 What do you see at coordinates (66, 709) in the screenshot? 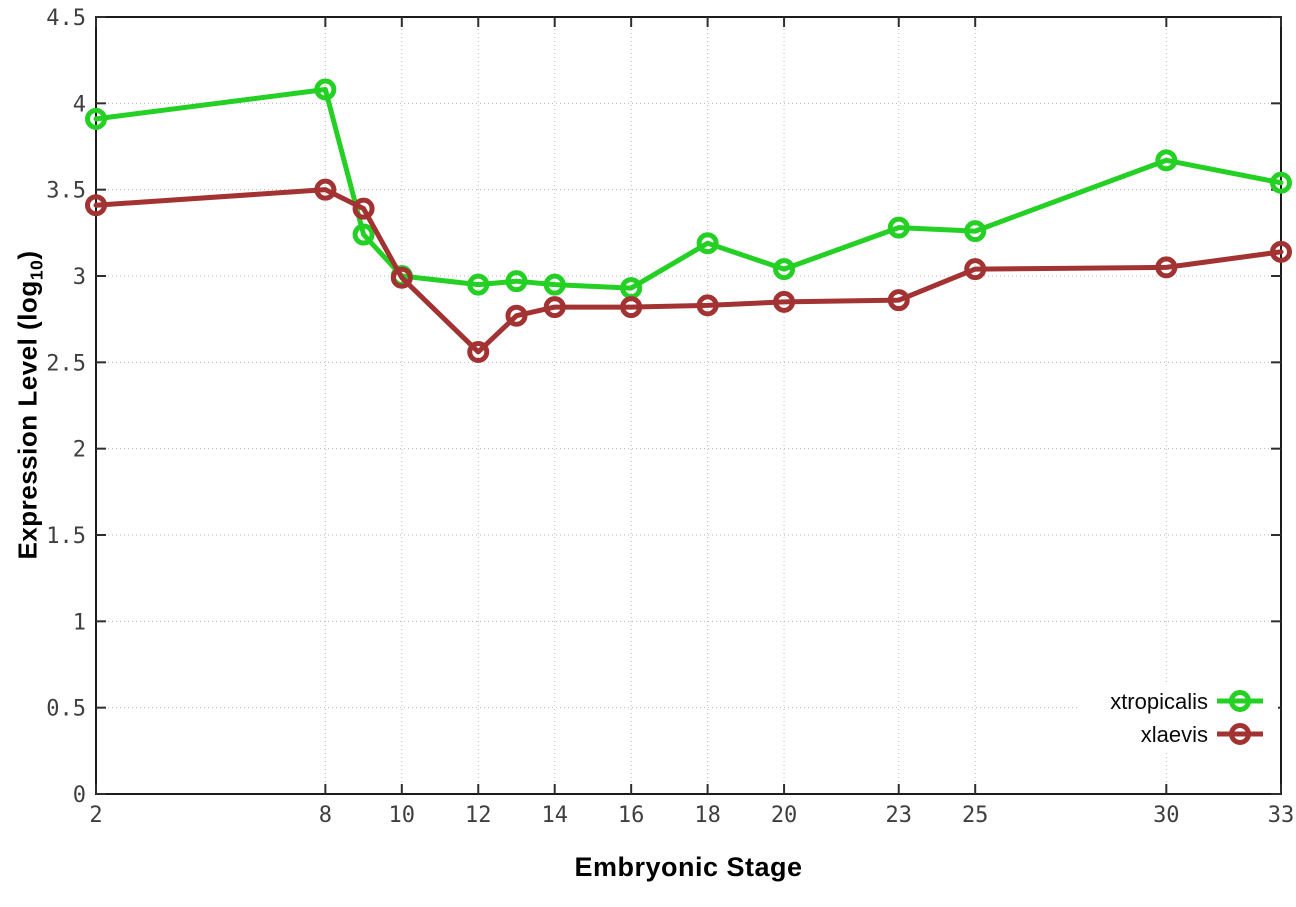
I see `y-tick-label: 0.5` at bounding box center [66, 709].